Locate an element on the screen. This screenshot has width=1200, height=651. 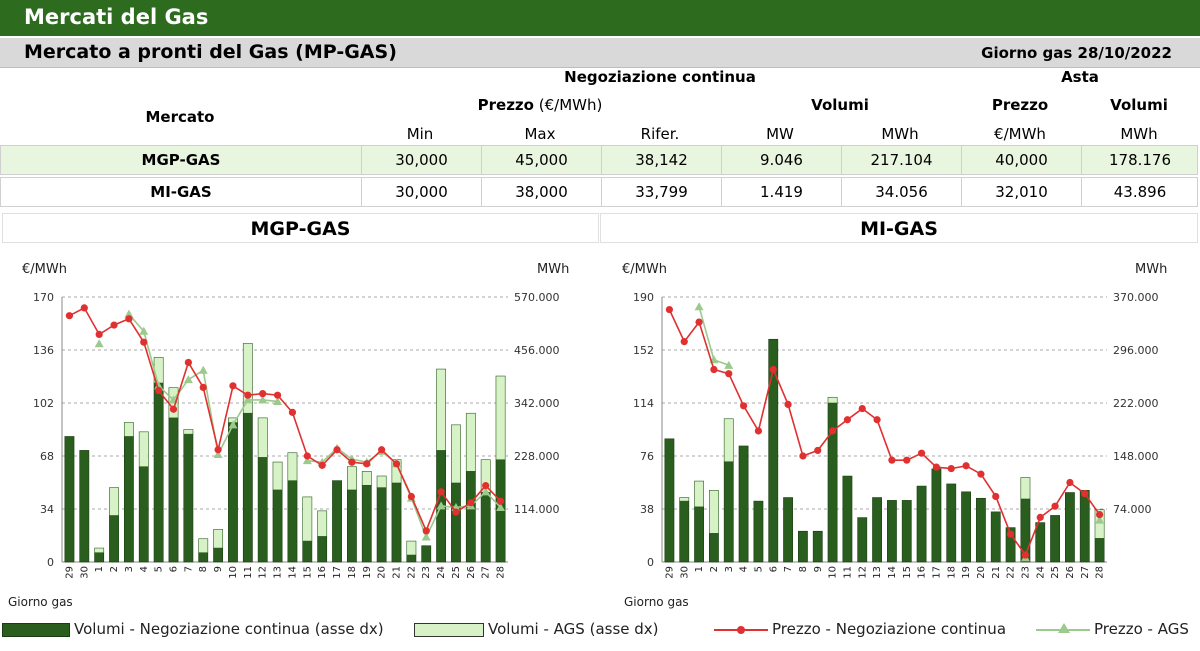
cell-asta-volumi: 178.176 is located at coordinates (1139, 160).